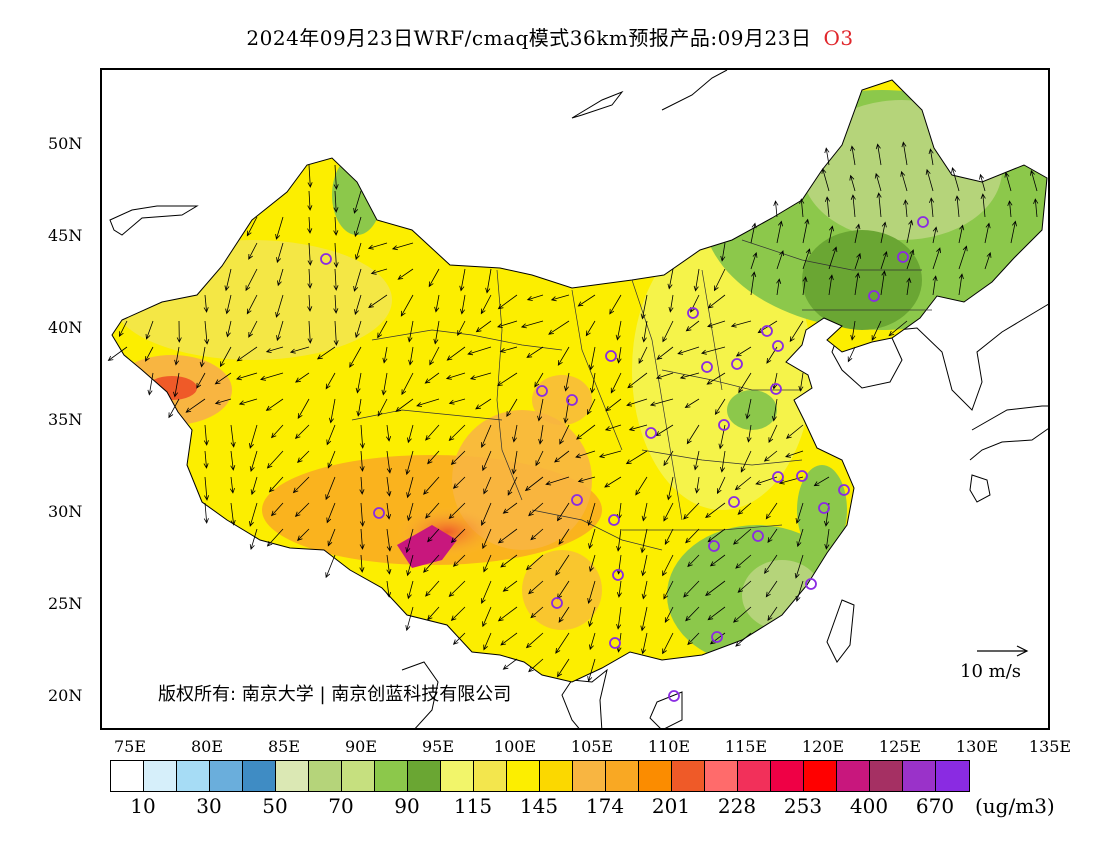  What do you see at coordinates (65, 695) in the screenshot?
I see `latitude-label: 20N` at bounding box center [65, 695].